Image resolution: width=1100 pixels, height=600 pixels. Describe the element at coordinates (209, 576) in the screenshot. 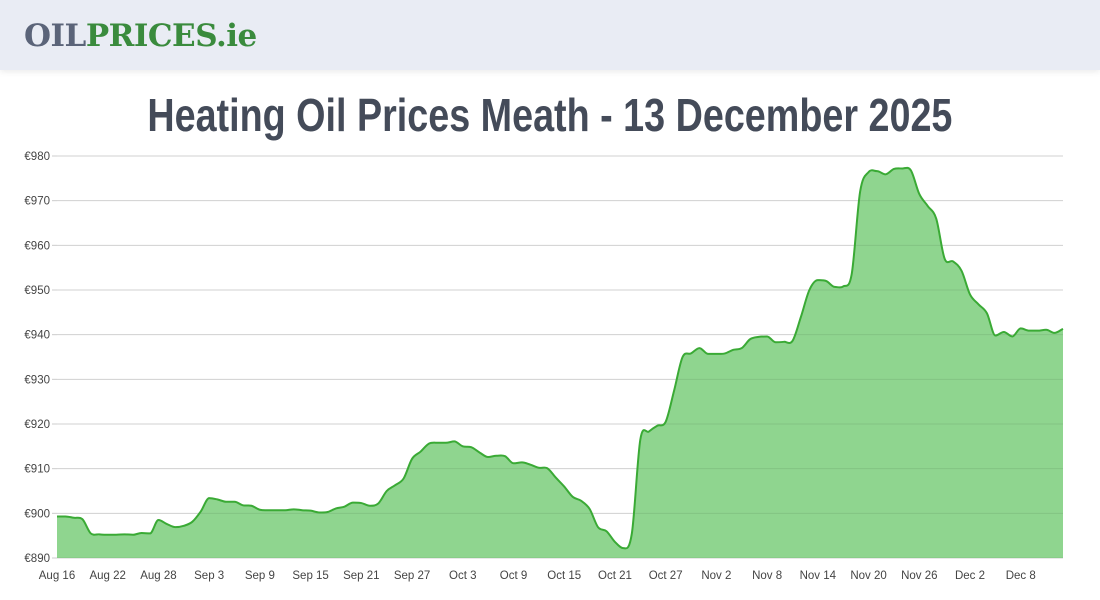

I see `x-tick-label: Sep 3` at that location.